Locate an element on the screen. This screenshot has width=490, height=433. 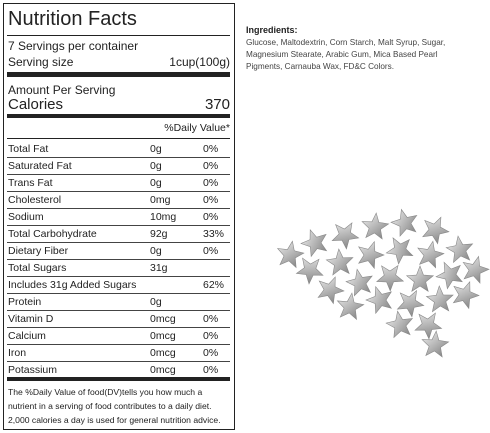
nutrient-row: Vitamin D 0mcg 0% is located at coordinates (118, 319).